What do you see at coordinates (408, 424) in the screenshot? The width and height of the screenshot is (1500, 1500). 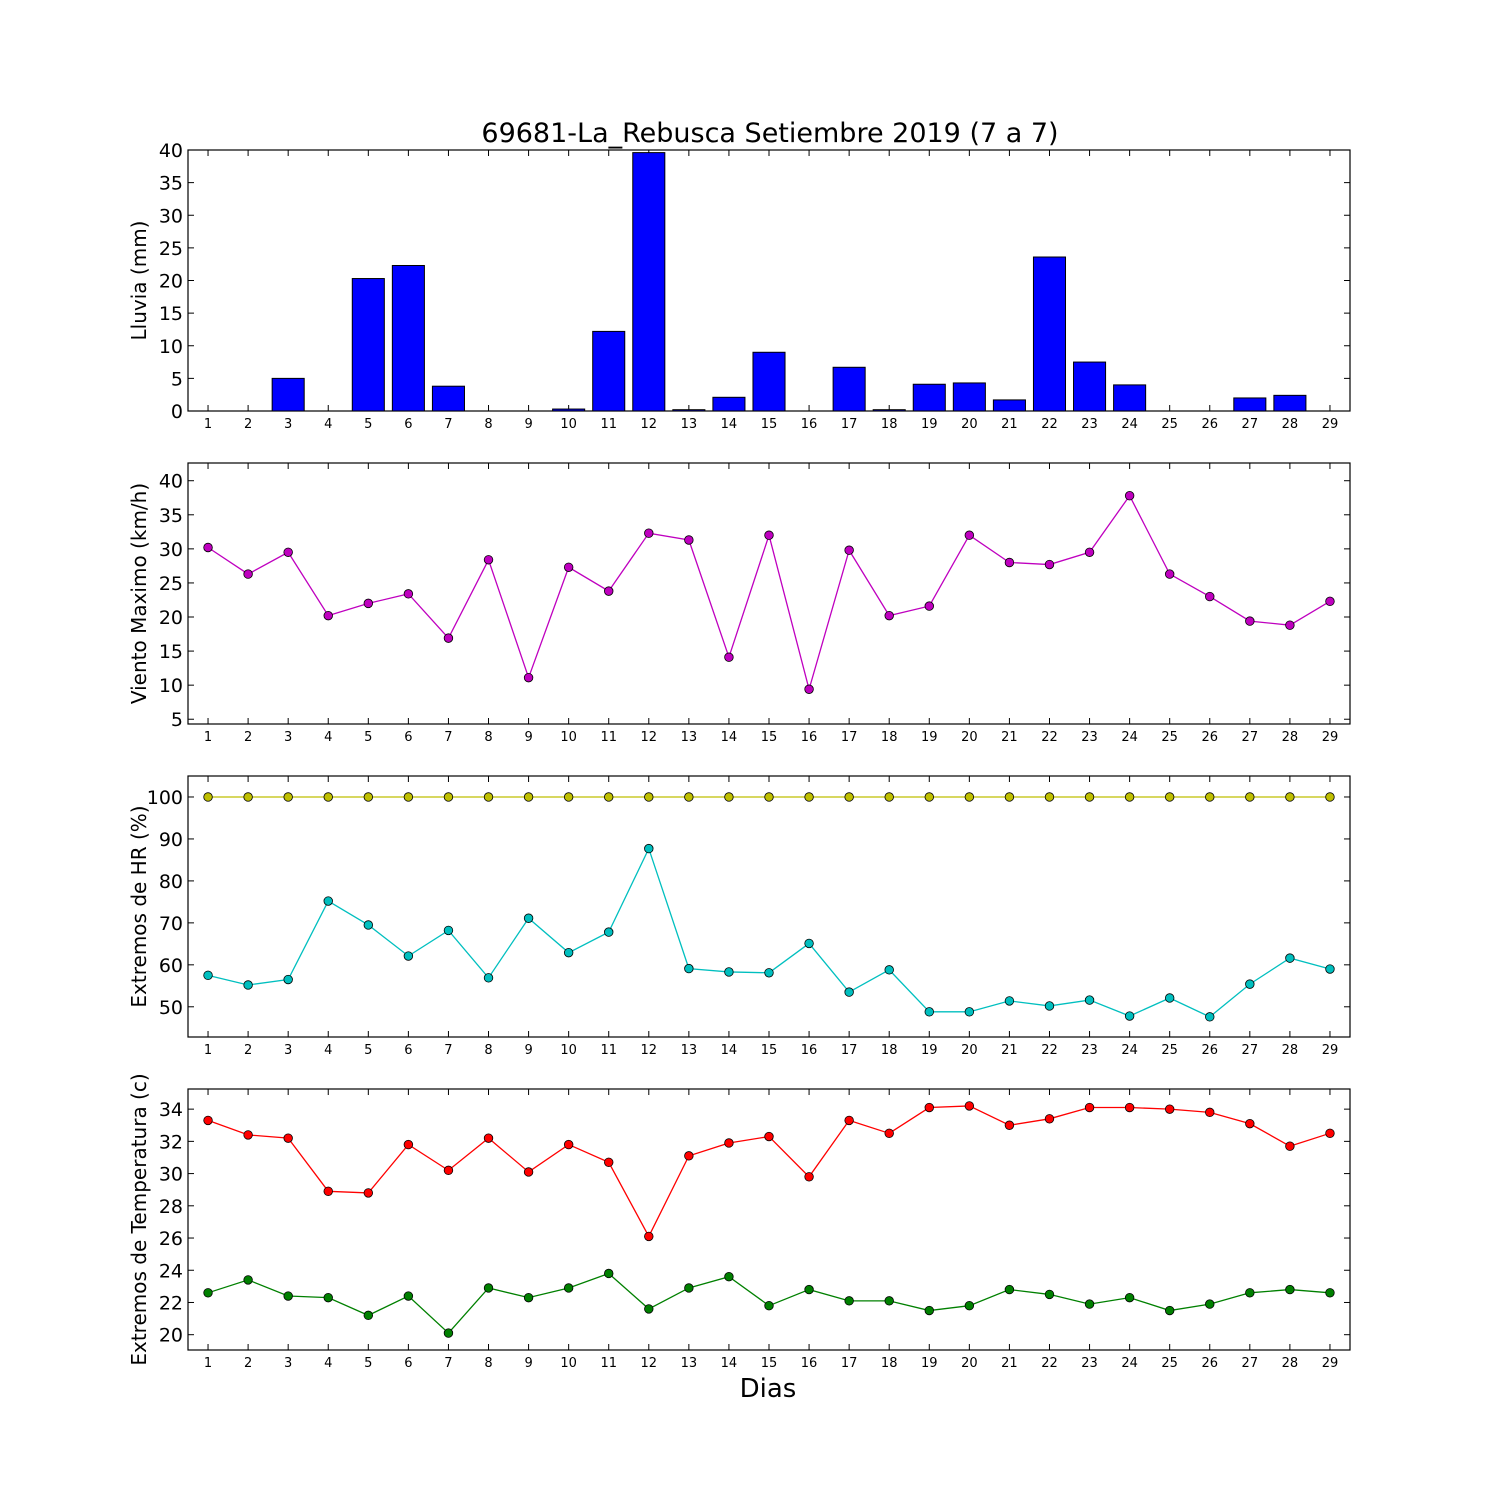 I see `lluvia-x-tick-label: 6` at bounding box center [408, 424].